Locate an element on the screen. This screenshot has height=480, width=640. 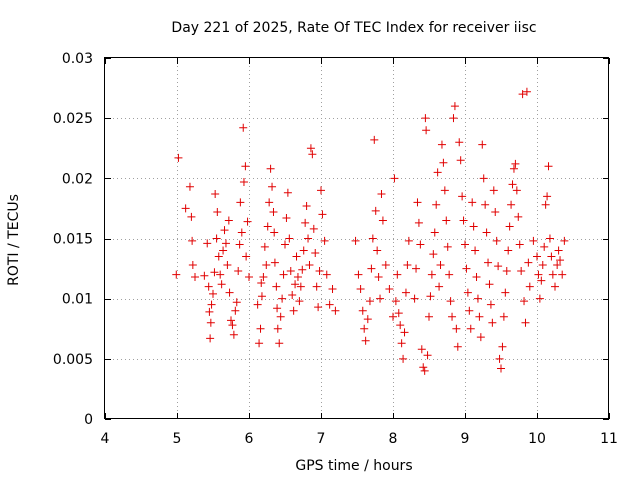
y-tick-label: 0.015 is located at coordinates (73, 240).